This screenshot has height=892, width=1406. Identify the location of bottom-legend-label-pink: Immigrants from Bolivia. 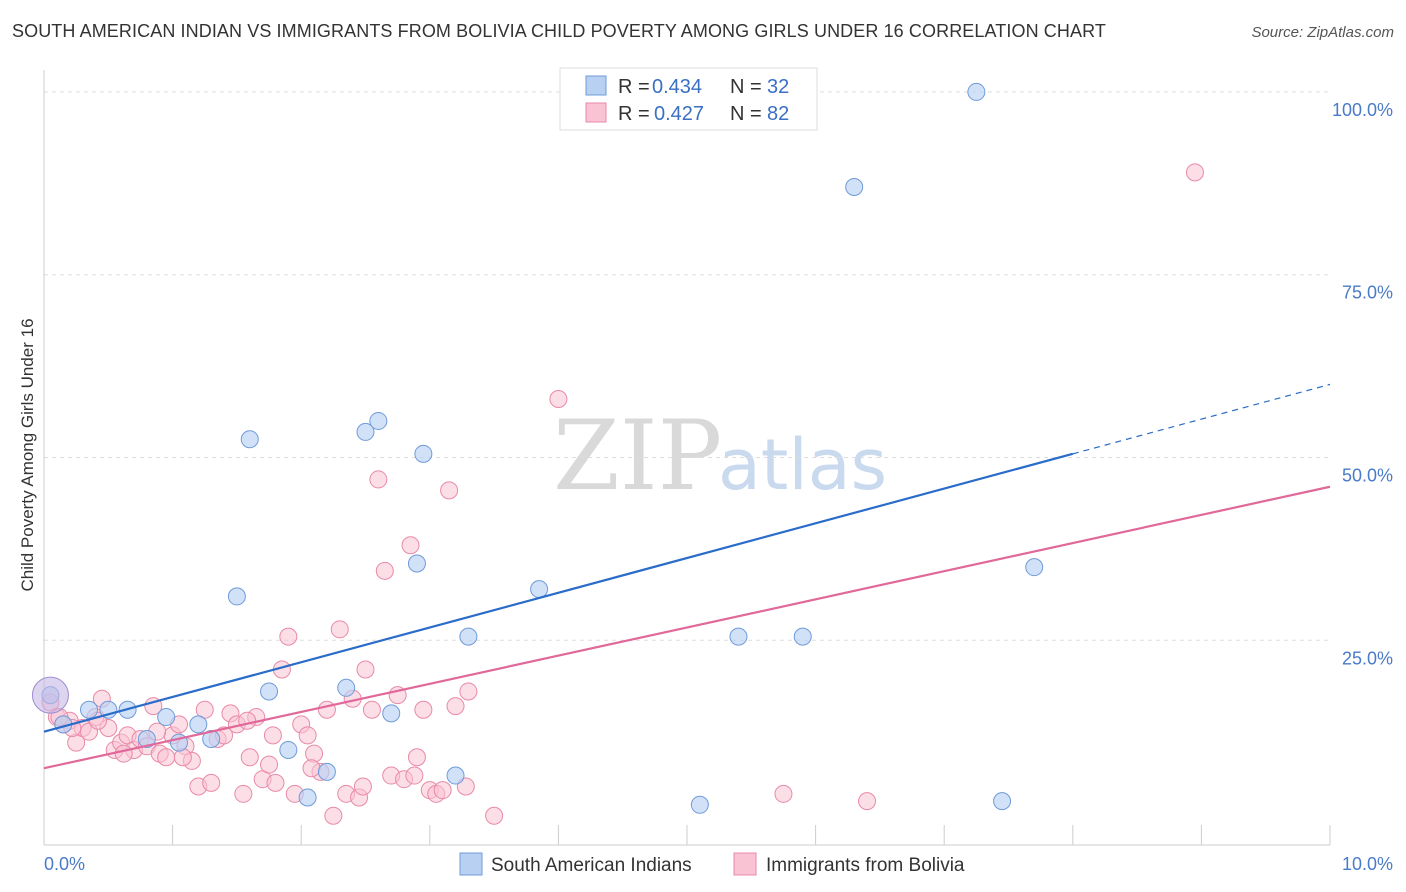
(865, 865).